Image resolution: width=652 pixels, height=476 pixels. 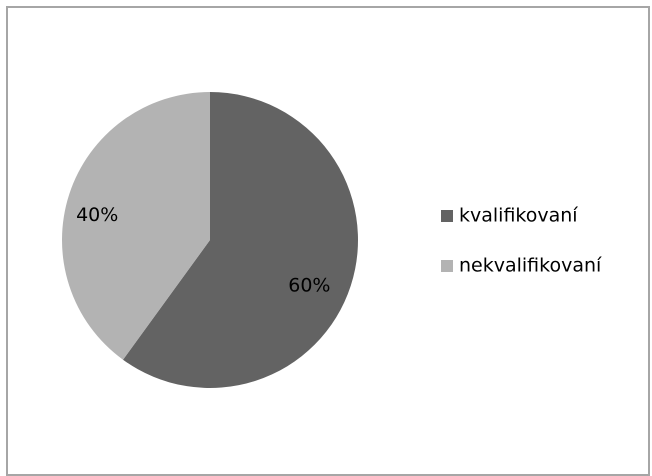 What do you see at coordinates (530, 266) in the screenshot?
I see `legend-label-2: nekvalifikovaní` at bounding box center [530, 266].